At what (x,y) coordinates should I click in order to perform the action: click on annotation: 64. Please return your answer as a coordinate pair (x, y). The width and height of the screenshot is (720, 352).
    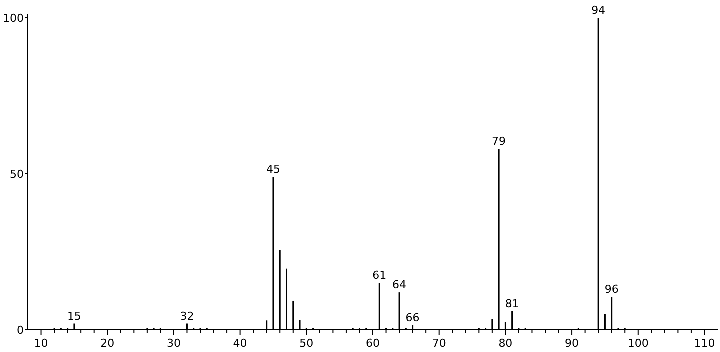
    Looking at the image, I should click on (399, 285).